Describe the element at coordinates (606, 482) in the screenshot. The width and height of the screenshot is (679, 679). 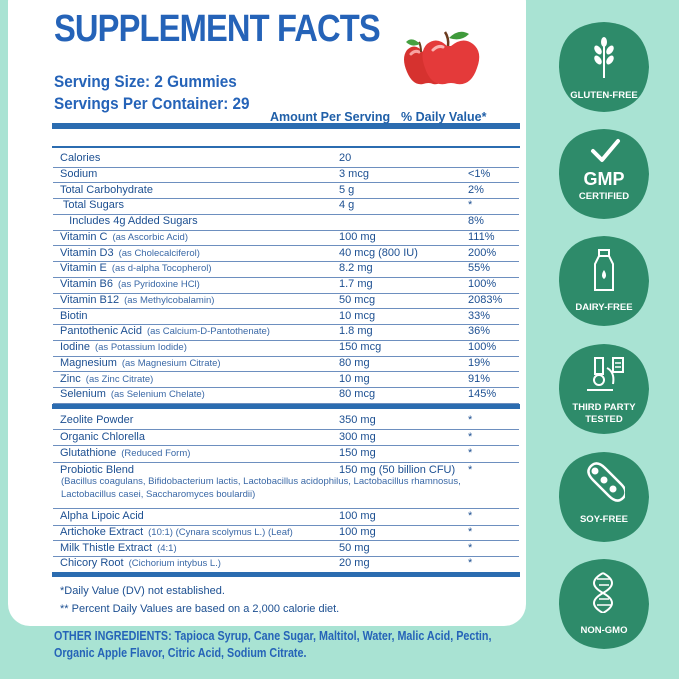
I see `soybean-icon` at that location.